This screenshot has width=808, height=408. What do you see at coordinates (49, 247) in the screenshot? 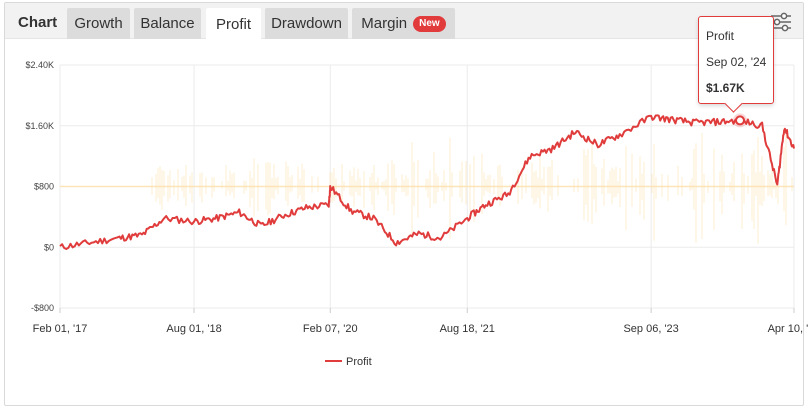
I see `y-tick-label: $0` at bounding box center [49, 247].